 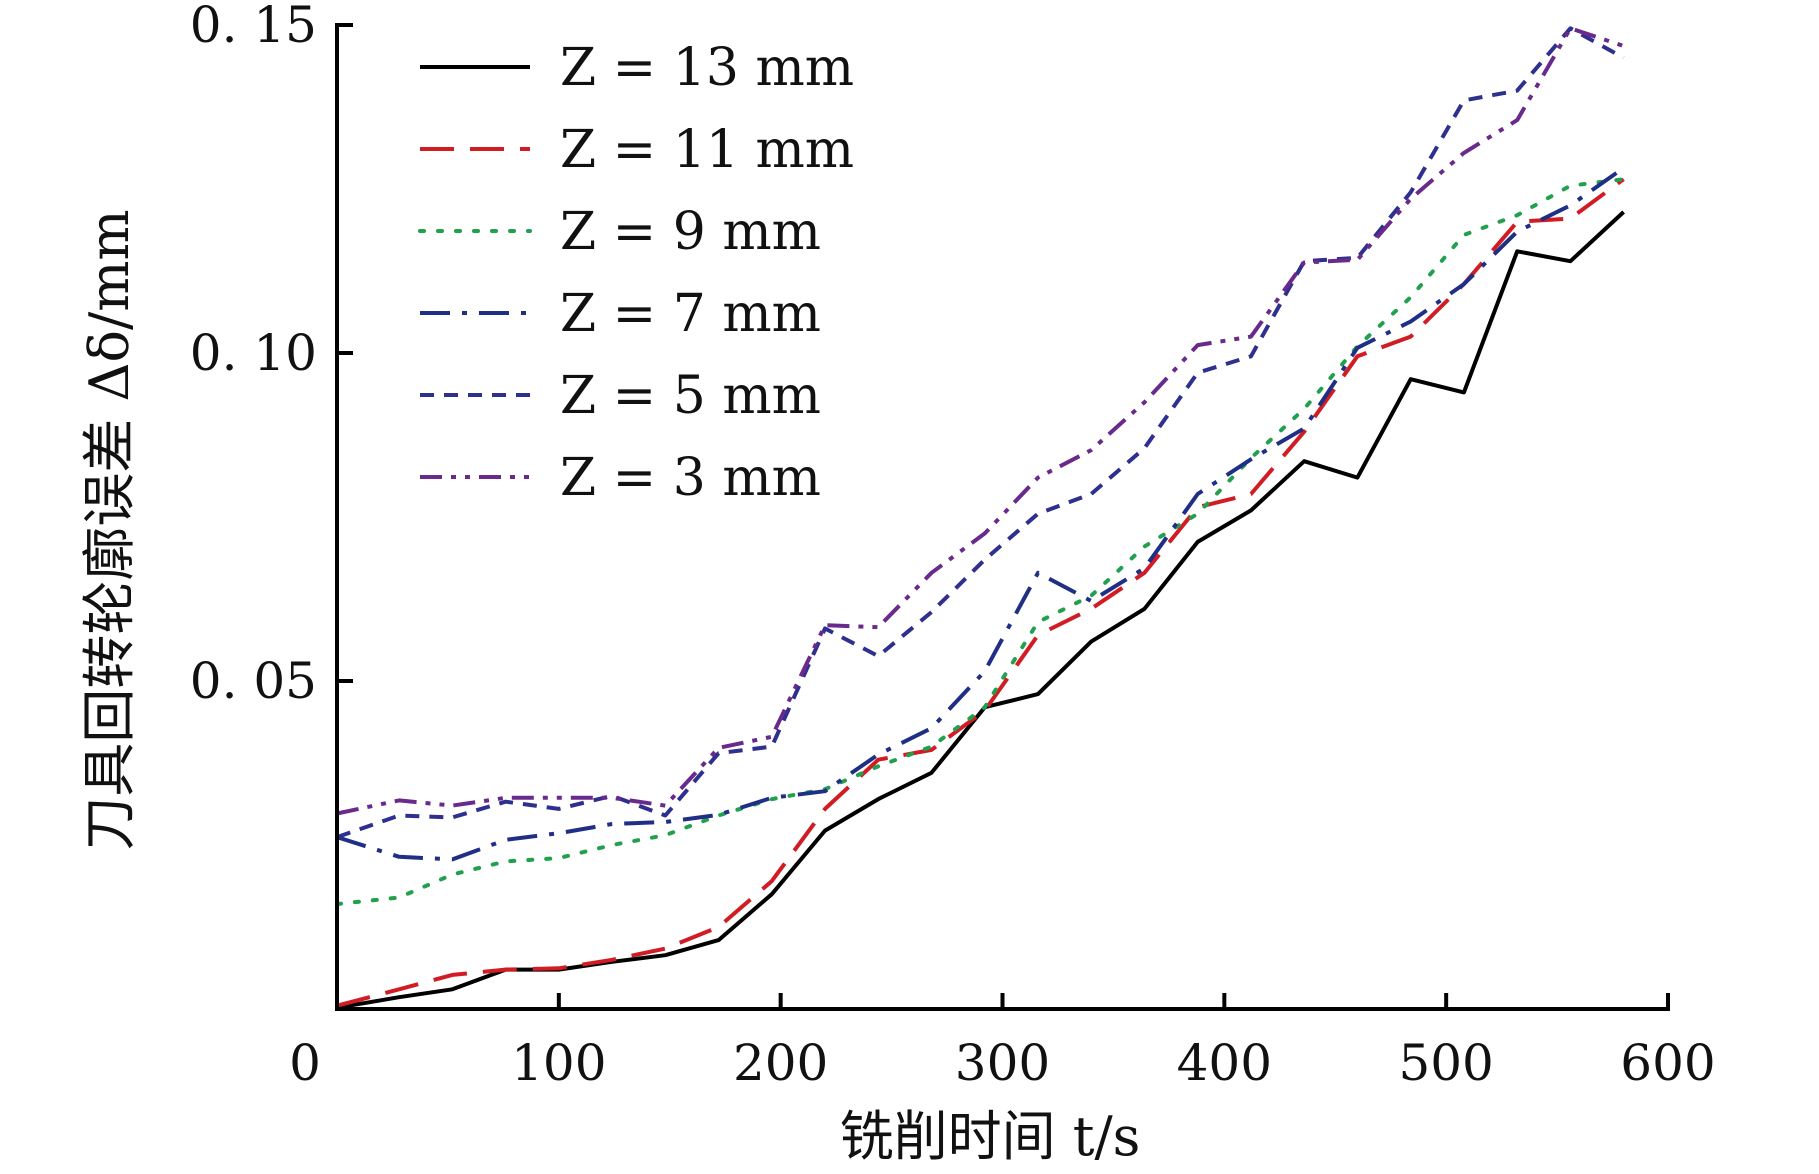 What do you see at coordinates (707, 68) in the screenshot?
I see `legend-label: Z = 13 mm` at bounding box center [707, 68].